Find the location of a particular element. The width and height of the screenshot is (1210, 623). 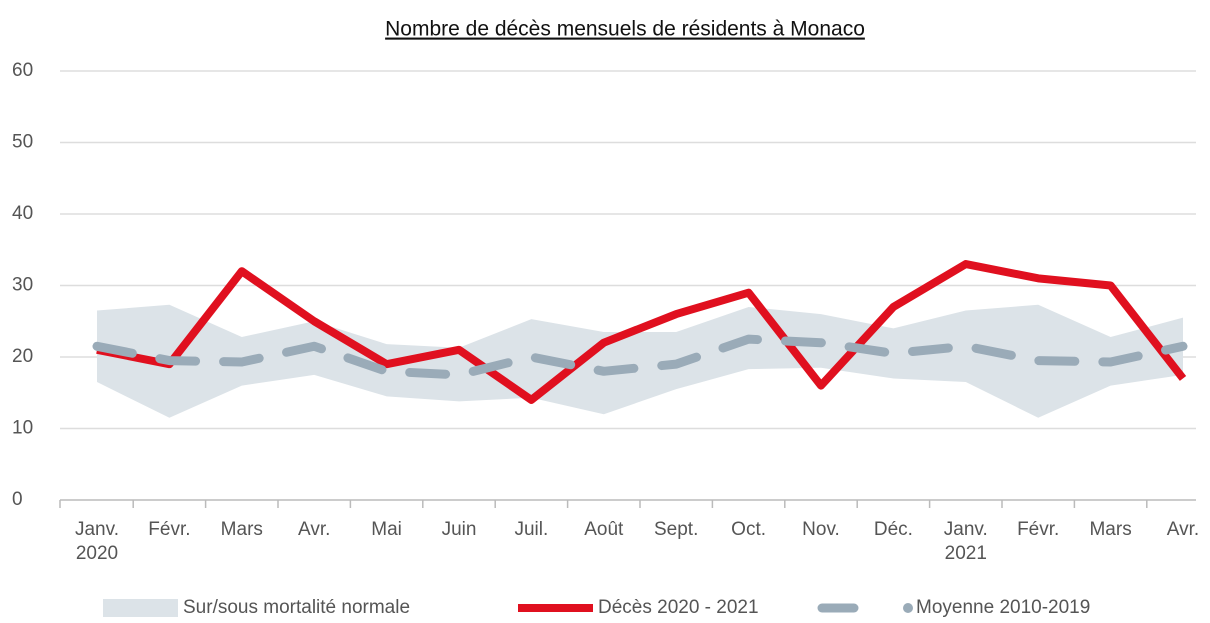

y-tick-label: 40 is located at coordinates (22, 213).